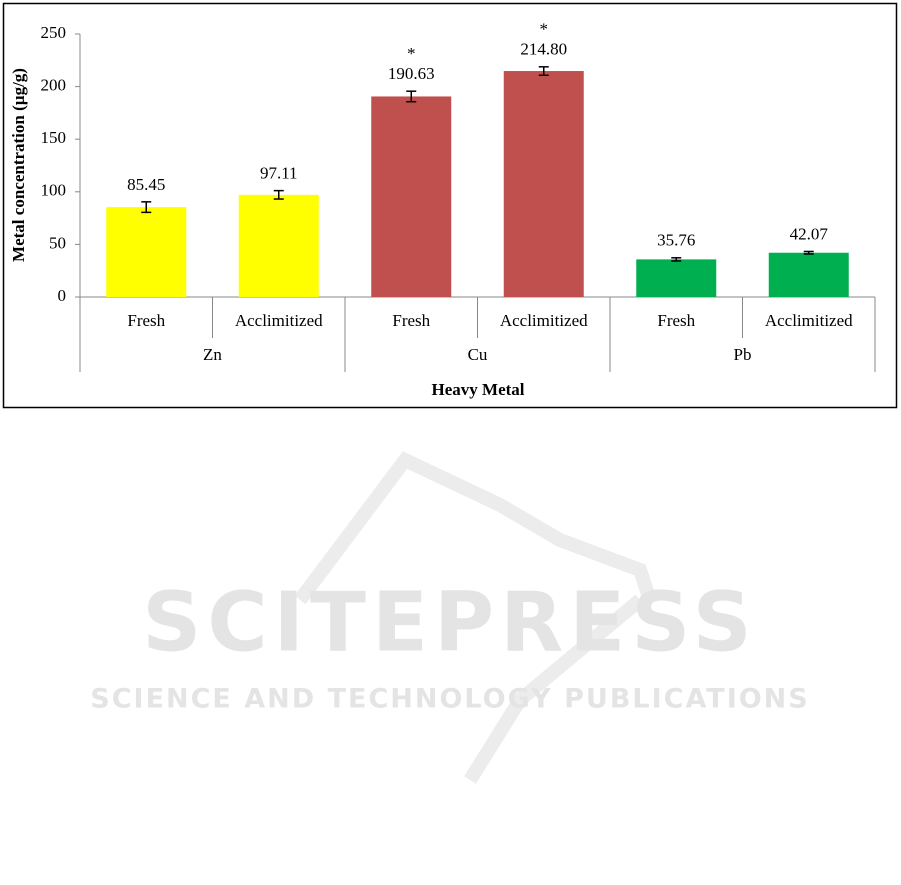  Describe the element at coordinates (676, 240) in the screenshot. I see `value-label: 35.76` at that location.